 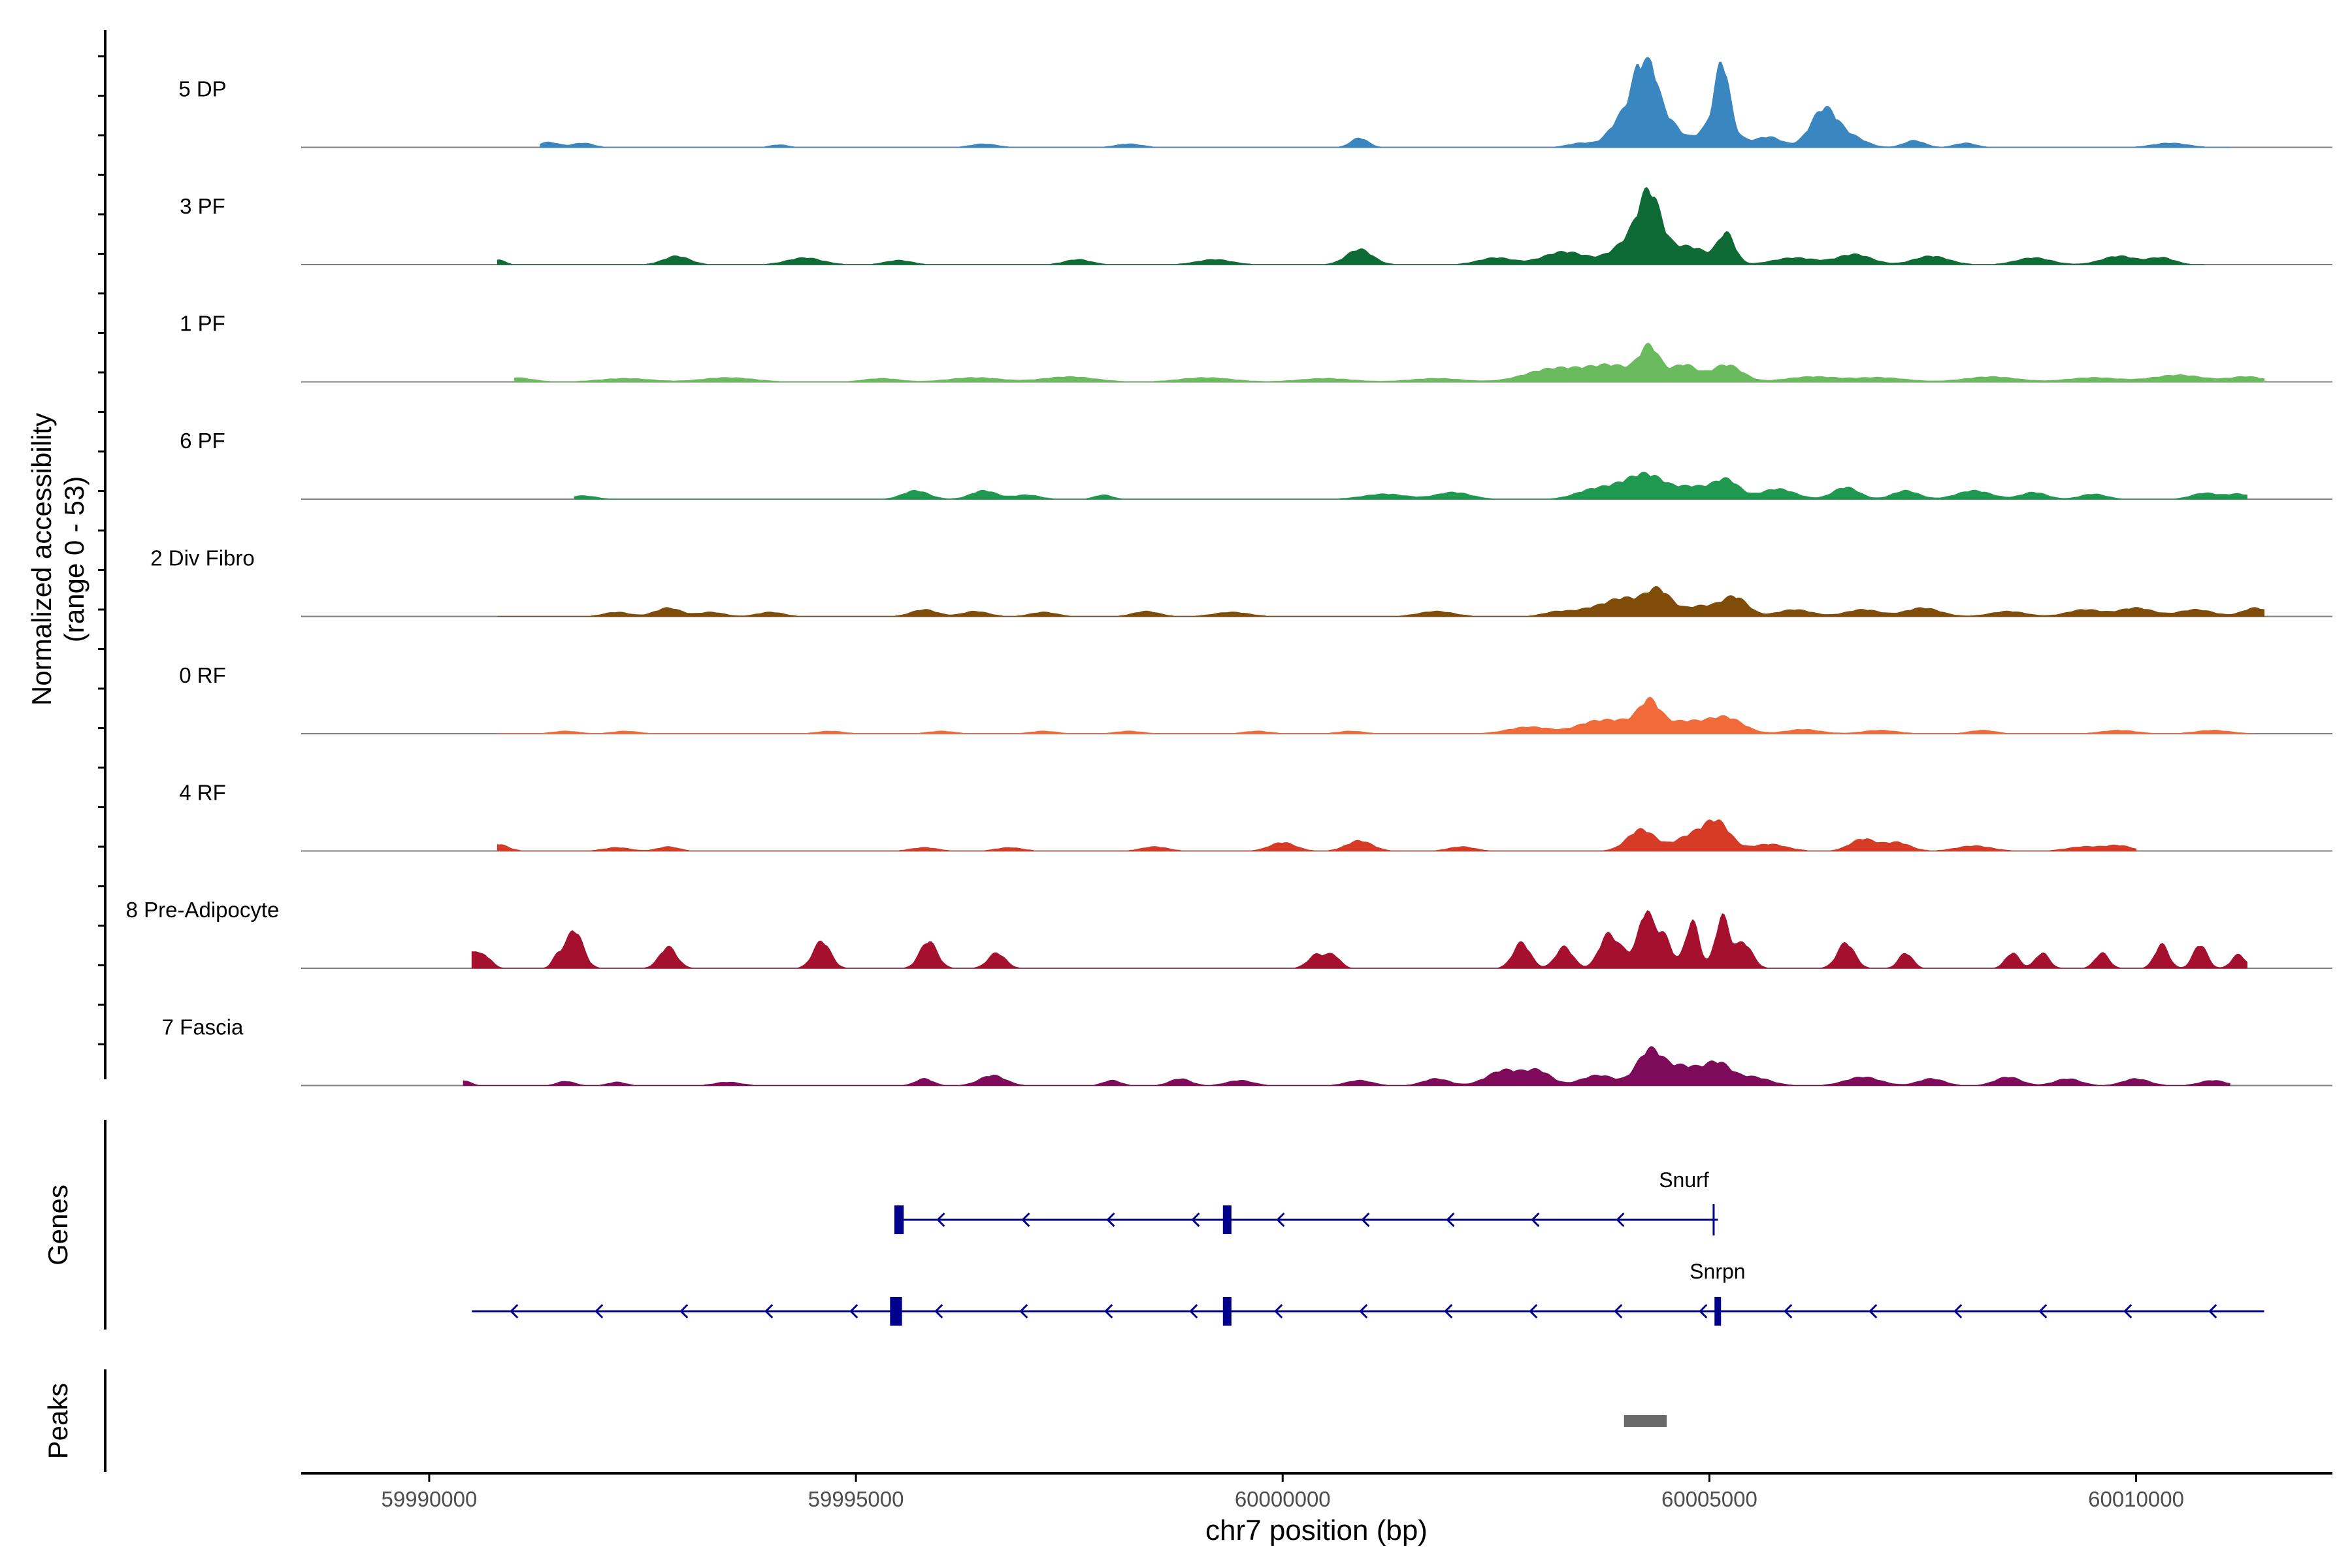 I want to click on track-label: 3 PF, so click(x=202, y=206).